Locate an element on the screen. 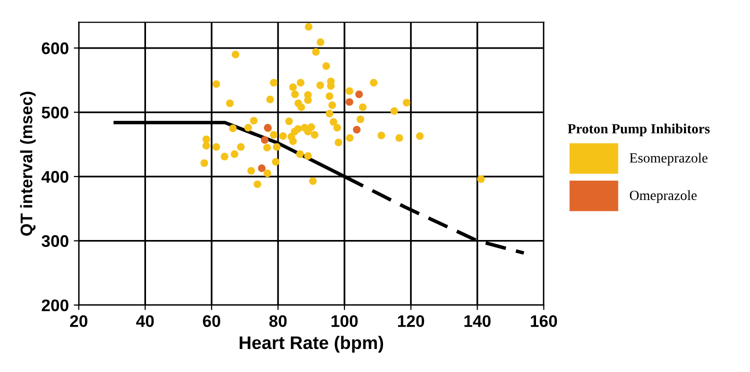 The height and width of the screenshot is (372, 750). legend-title: Proton Pump Inhibitors is located at coordinates (639, 130).